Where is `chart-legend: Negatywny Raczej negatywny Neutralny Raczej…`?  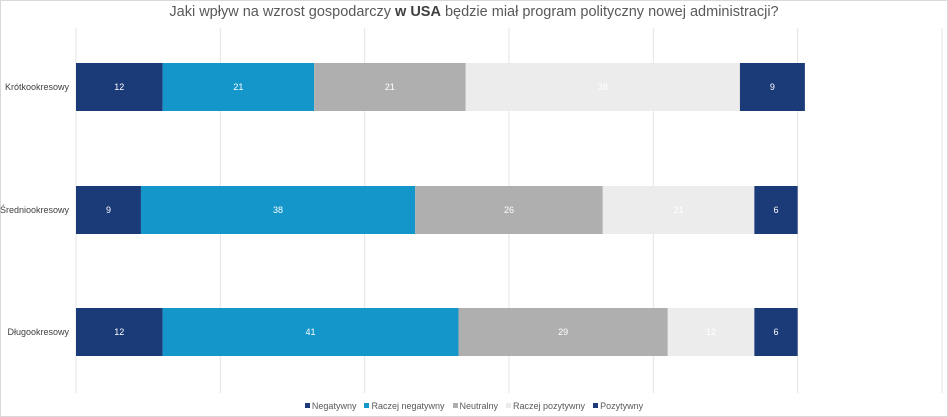 chart-legend: Negatywny Raczej negatywny Neutralny Raczej… is located at coordinates (474, 406).